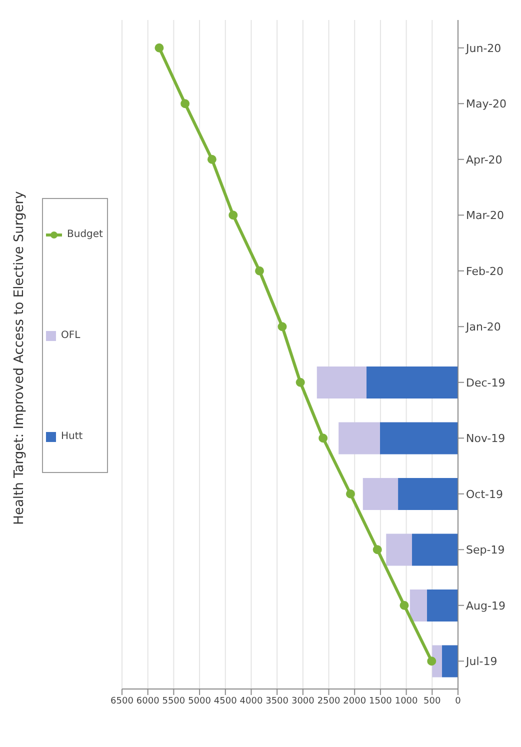  Describe the element at coordinates (328, 701) in the screenshot. I see `x-tick-label: 2500` at that location.